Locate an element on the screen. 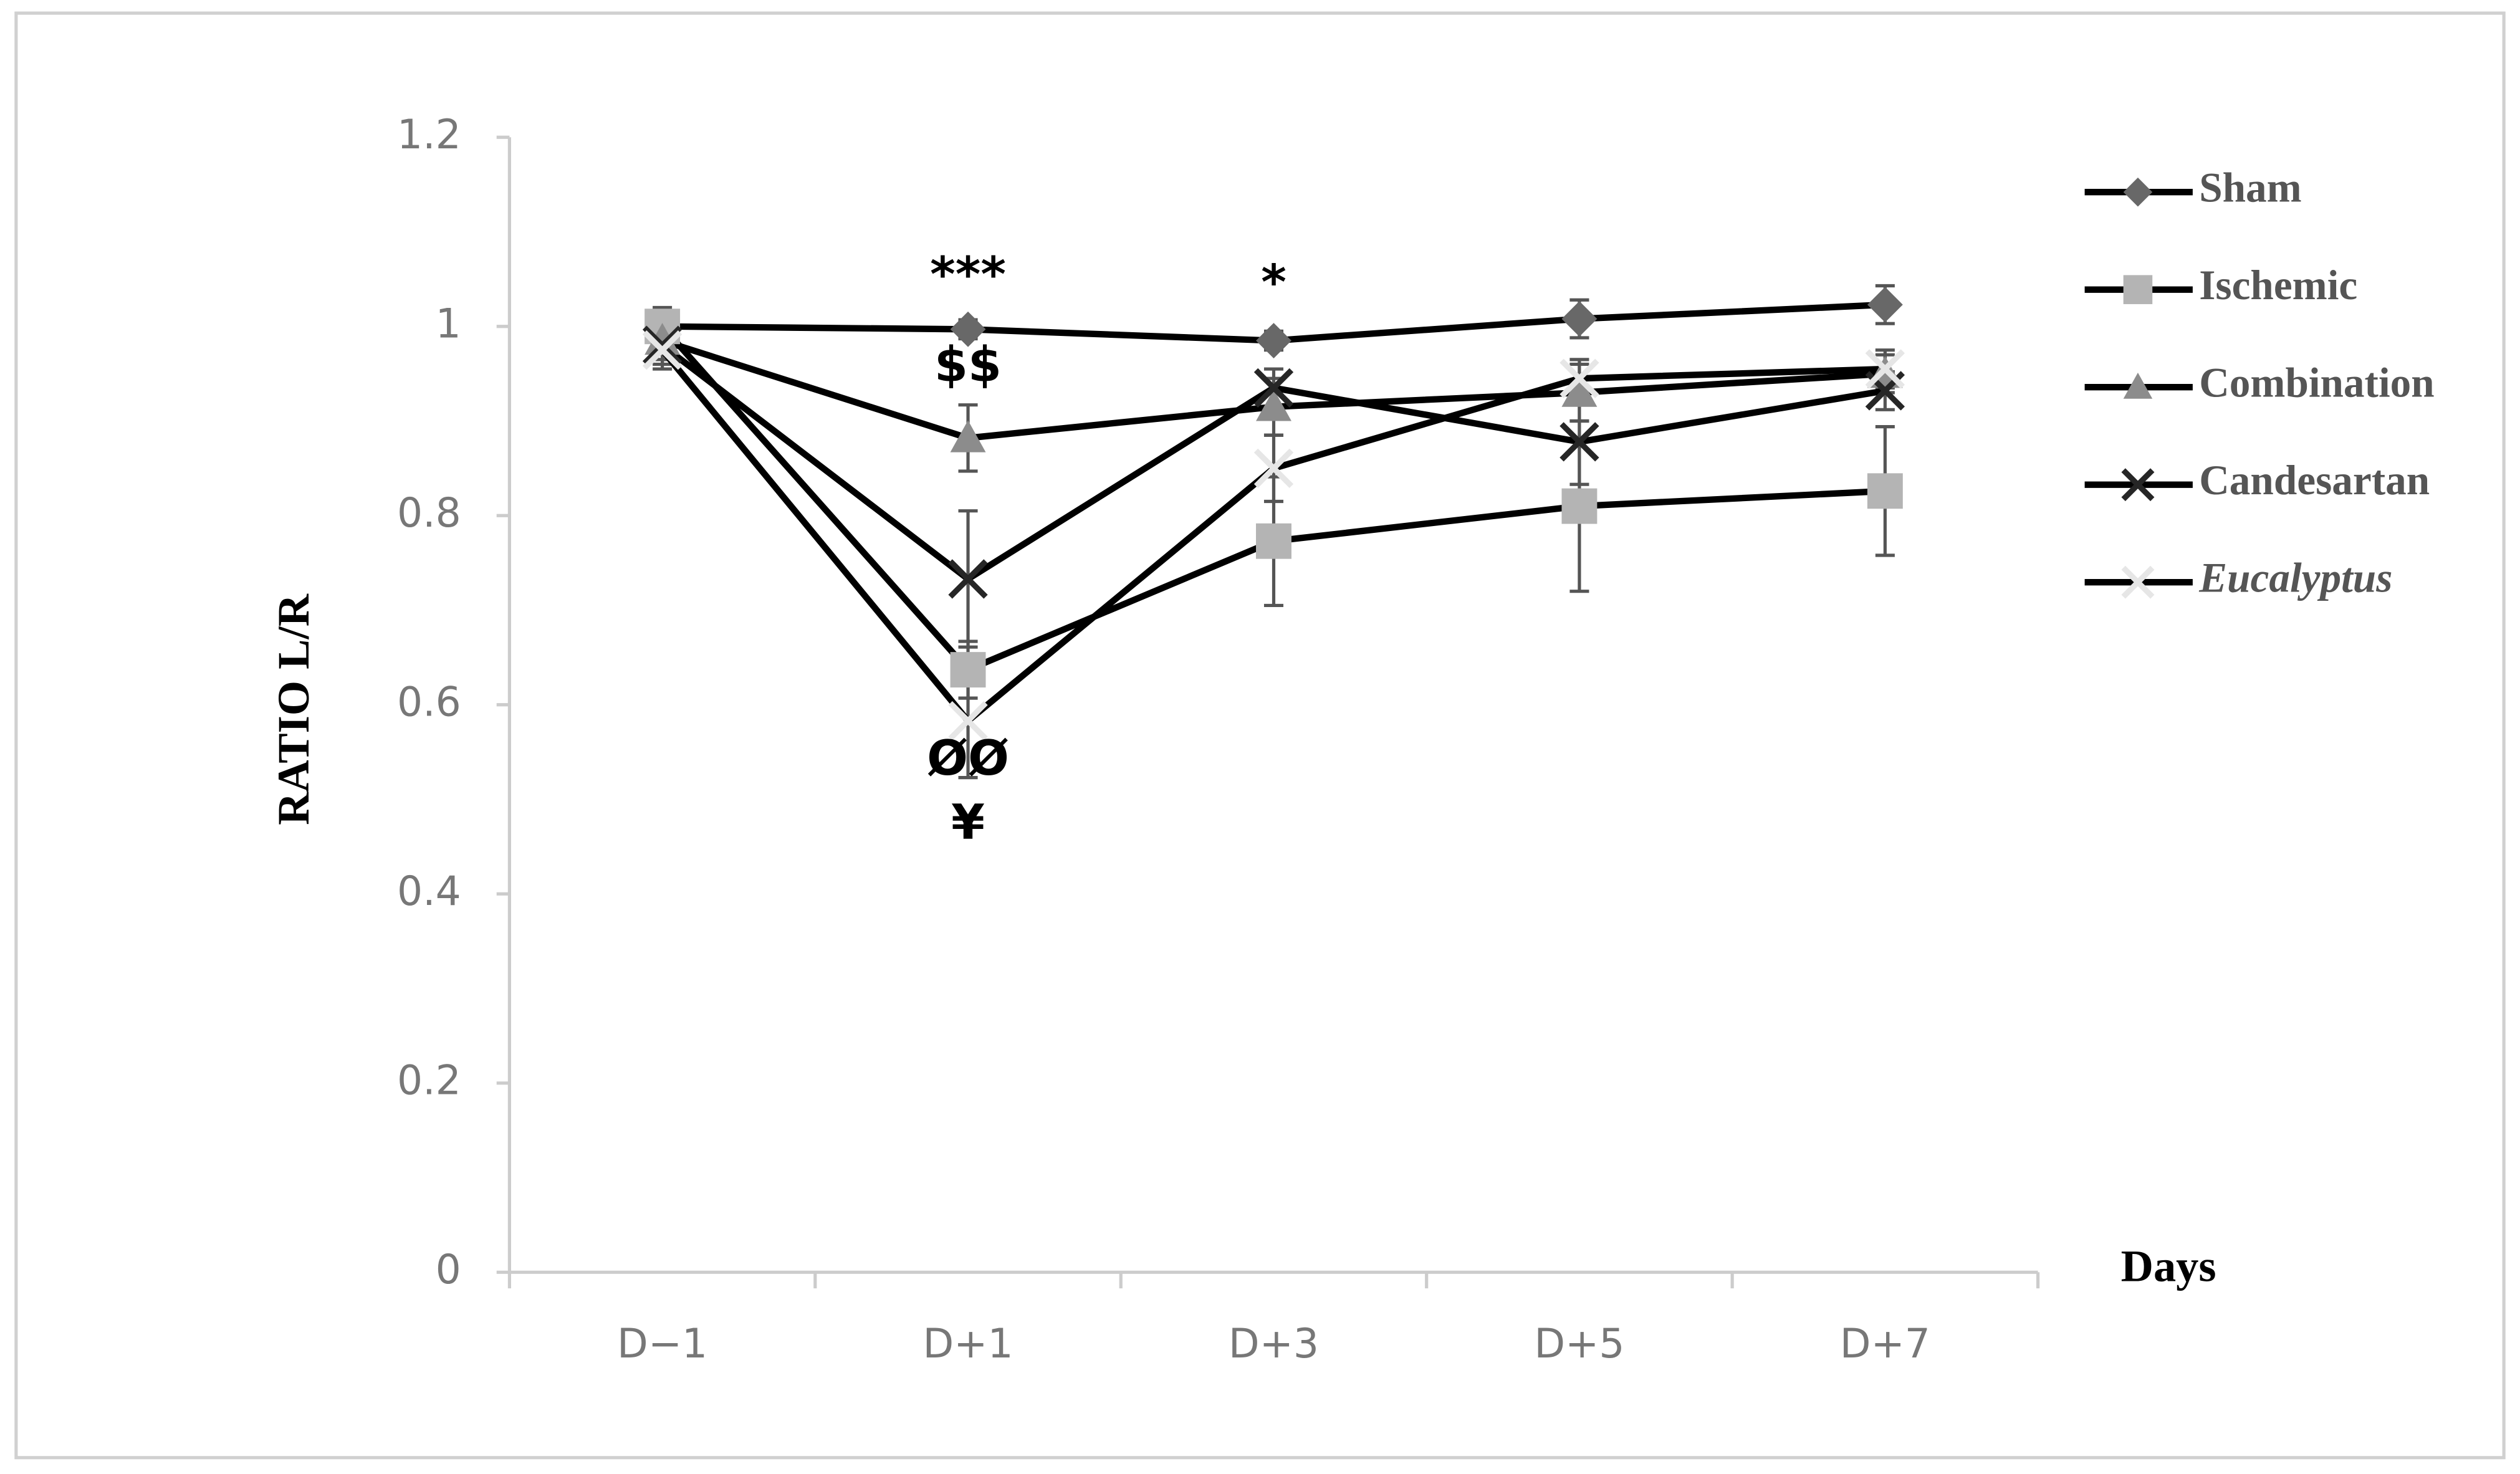  x-tick-label: D+5 is located at coordinates (1579, 1344).